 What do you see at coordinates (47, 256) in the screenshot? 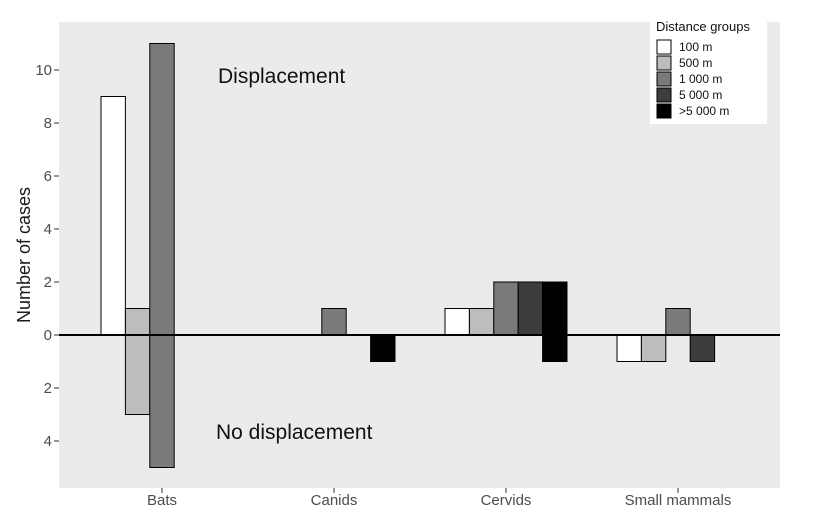
I see `y-axis: 10 8 6 4 2 0 2 4` at bounding box center [47, 256].